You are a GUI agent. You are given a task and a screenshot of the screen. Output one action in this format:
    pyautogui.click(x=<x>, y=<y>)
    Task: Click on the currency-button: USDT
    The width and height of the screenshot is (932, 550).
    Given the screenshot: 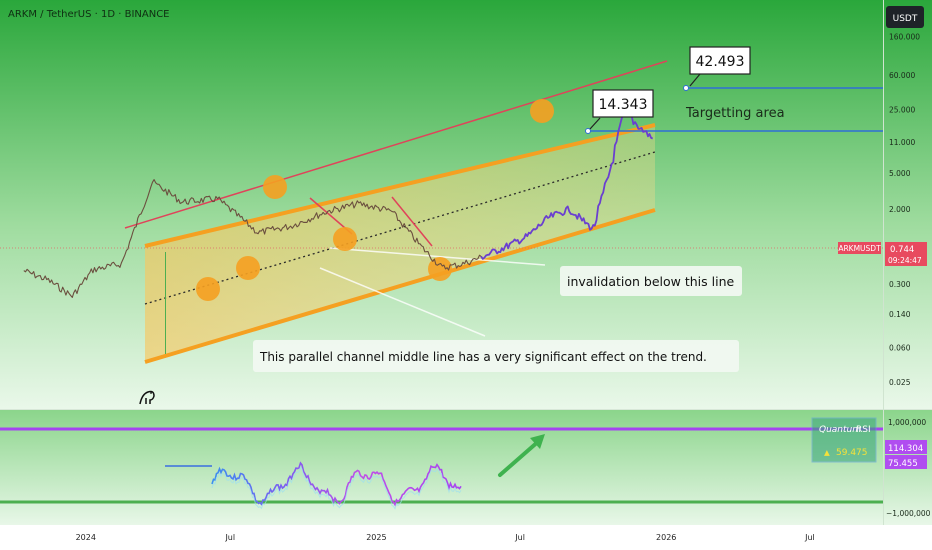 What is the action you would take?
    pyautogui.click(x=905, y=17)
    